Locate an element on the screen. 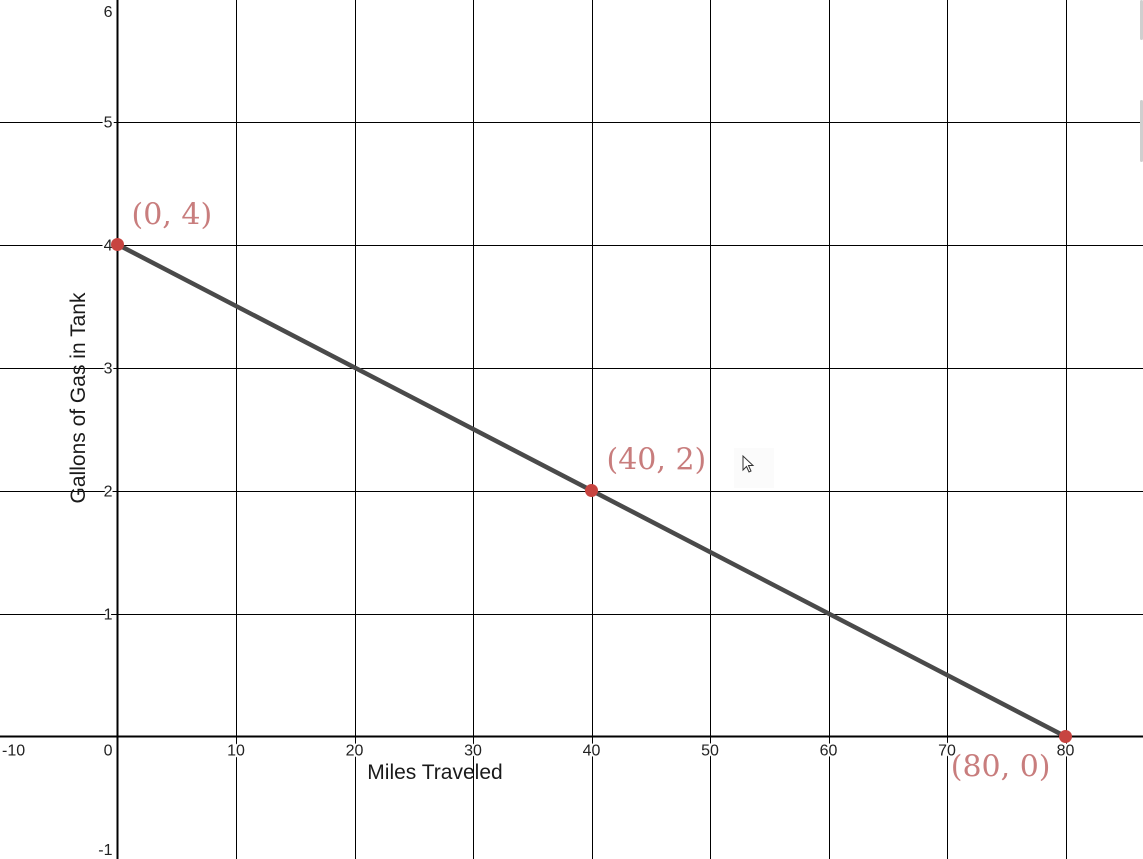 The image size is (1143, 859). x-tick-label-halo: 40 is located at coordinates (592, 751).